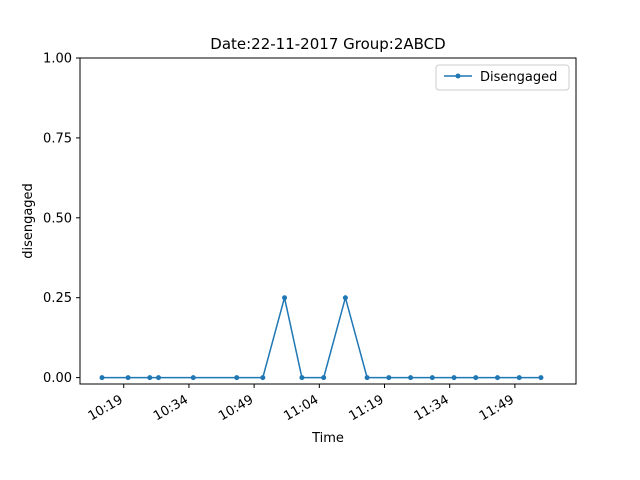 The width and height of the screenshot is (640, 480). Describe the element at coordinates (301, 408) in the screenshot. I see `x-tick-label: 11:04` at that location.